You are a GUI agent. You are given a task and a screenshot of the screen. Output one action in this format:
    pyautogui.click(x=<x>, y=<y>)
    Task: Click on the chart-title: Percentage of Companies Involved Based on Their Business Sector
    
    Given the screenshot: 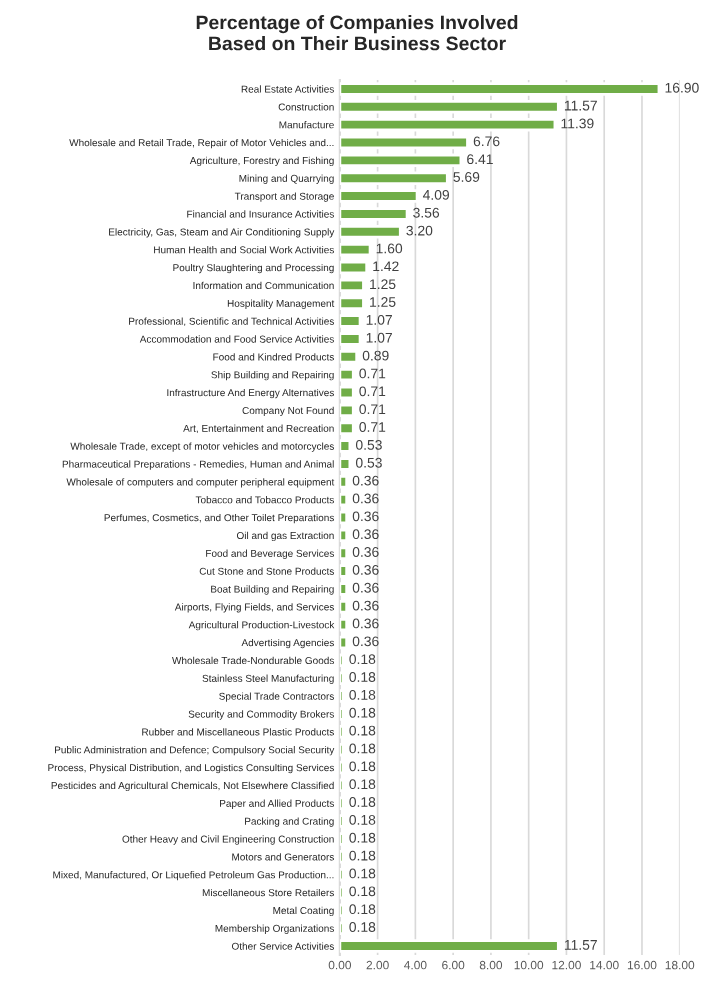 What is the action you would take?
    pyautogui.click(x=357, y=33)
    